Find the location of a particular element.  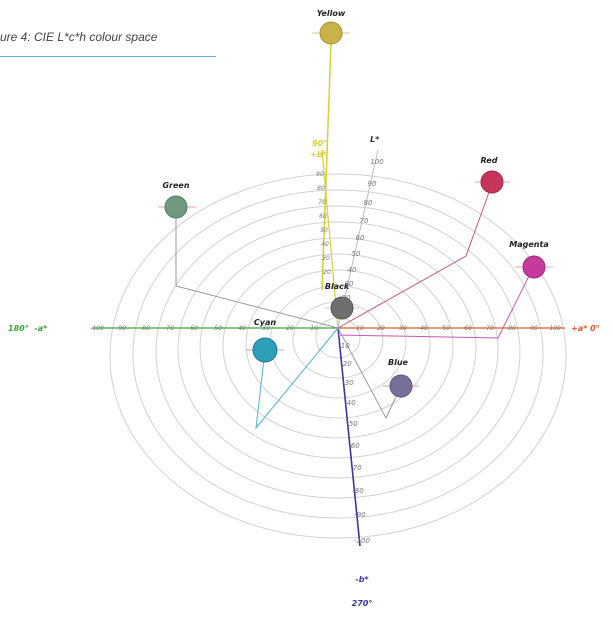

l-axis-label: L* is located at coordinates (375, 139).